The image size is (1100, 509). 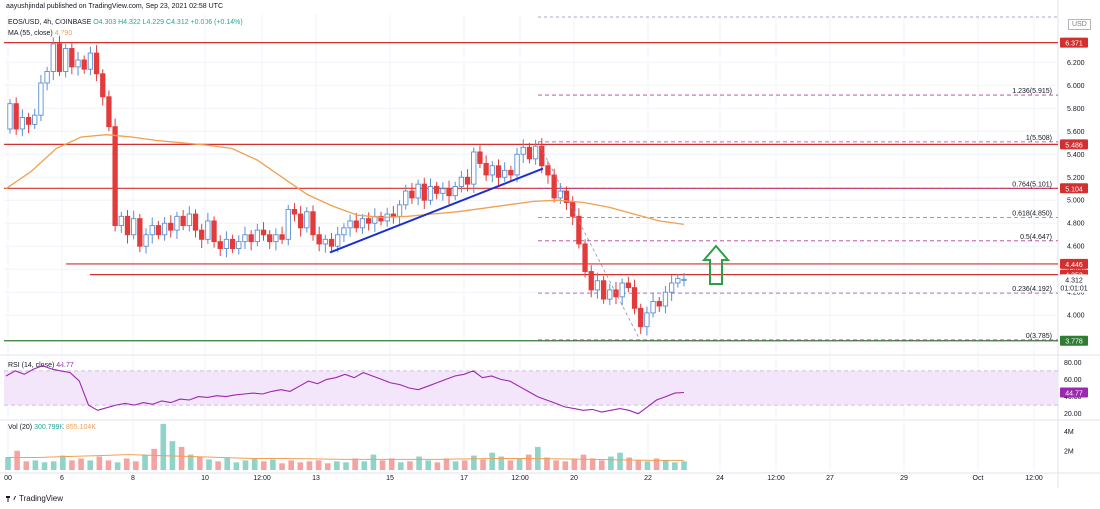 I want to click on price-badge-label: 4.312, so click(x=1074, y=280).